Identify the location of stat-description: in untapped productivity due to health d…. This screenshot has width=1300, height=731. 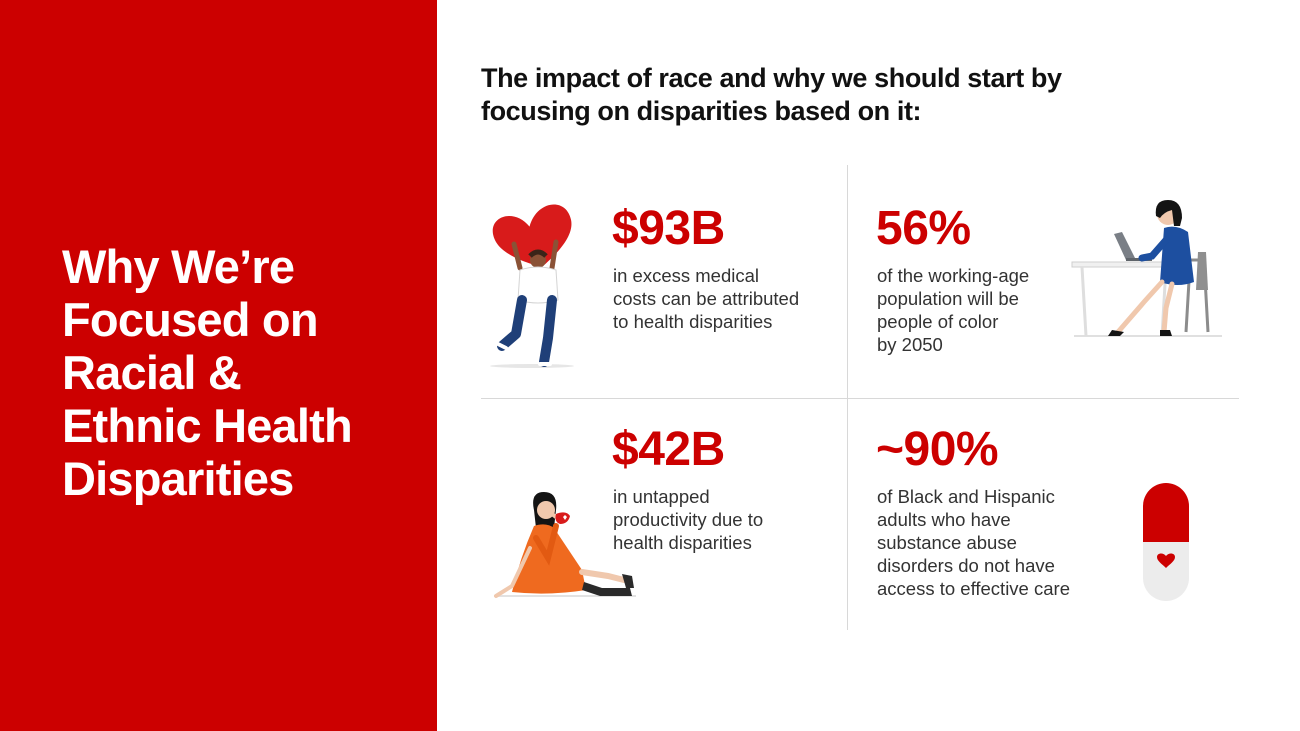
(688, 519).